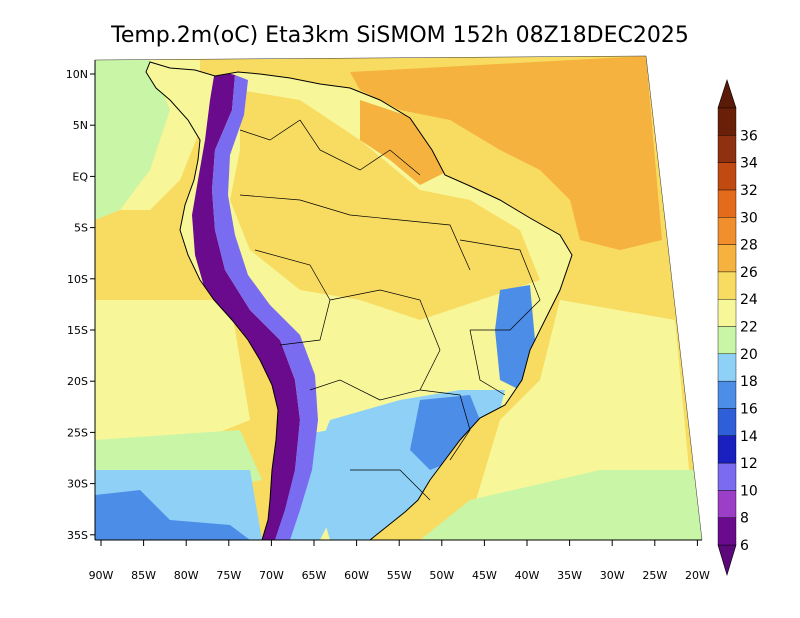 This screenshot has height=618, width=800. What do you see at coordinates (77, 330) in the screenshot?
I see `latitude-label: 15S` at bounding box center [77, 330].